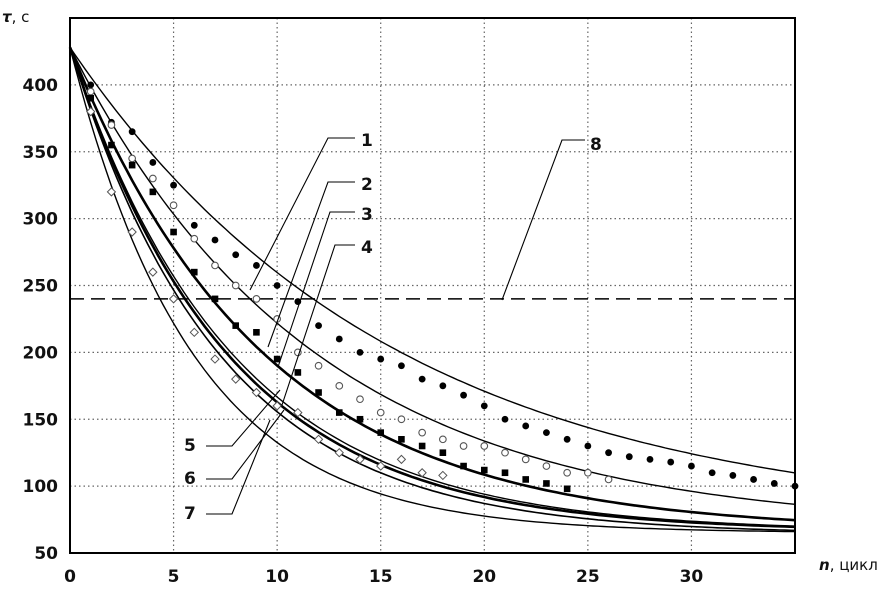 The height and width of the screenshot is (609, 879). I want to click on x-tick-label: 25, so click(588, 577).